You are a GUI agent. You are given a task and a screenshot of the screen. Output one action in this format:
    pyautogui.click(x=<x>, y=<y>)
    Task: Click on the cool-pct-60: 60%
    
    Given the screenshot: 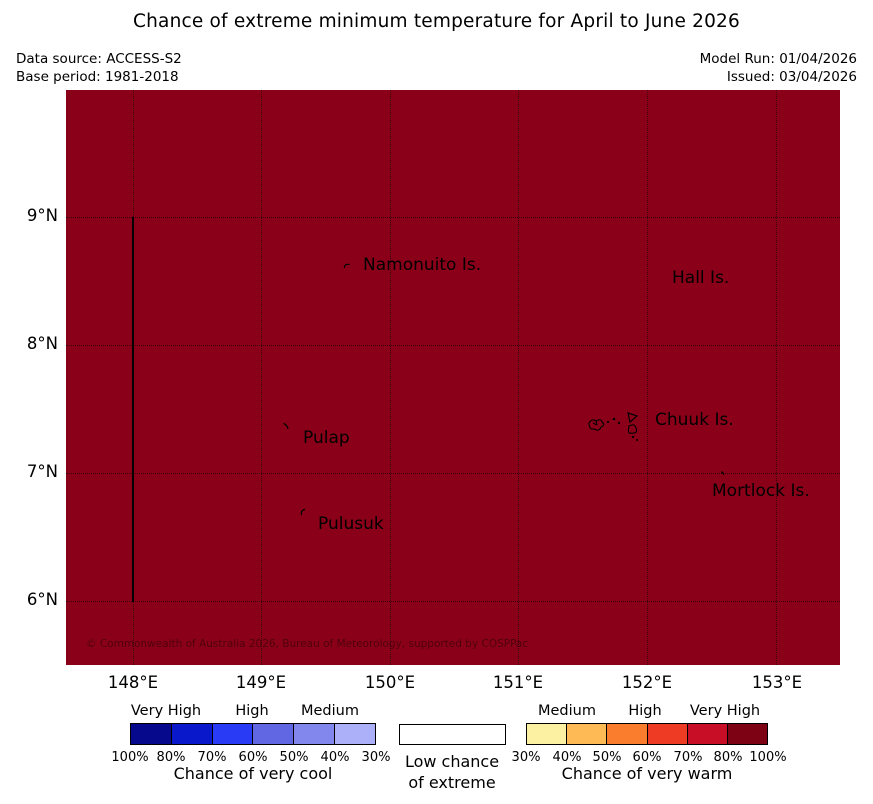 What is the action you would take?
    pyautogui.click(x=253, y=757)
    